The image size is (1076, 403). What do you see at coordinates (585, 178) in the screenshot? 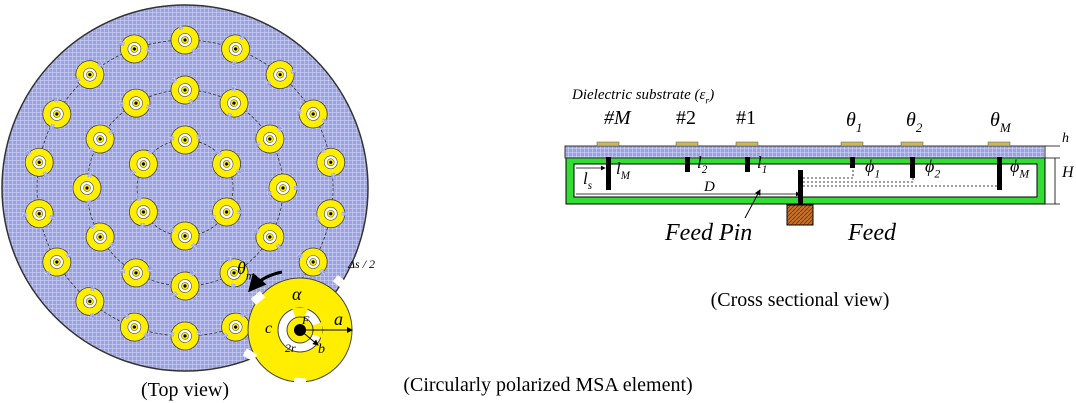
I see `label-part: l` at bounding box center [585, 178].